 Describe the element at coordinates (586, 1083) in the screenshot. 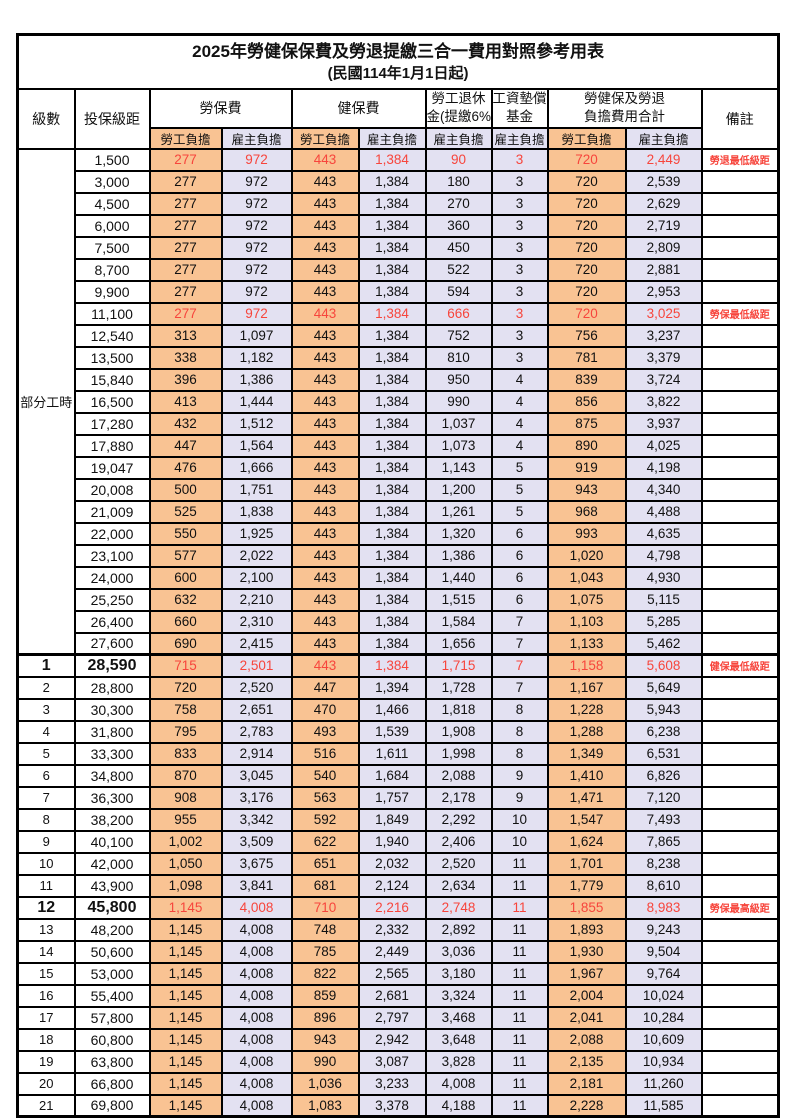

I see `total-employee-cell: 2,181` at that location.